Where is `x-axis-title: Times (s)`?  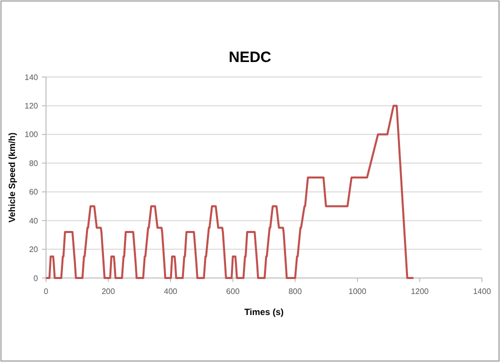
x-axis-title: Times (s) is located at coordinates (264, 312).